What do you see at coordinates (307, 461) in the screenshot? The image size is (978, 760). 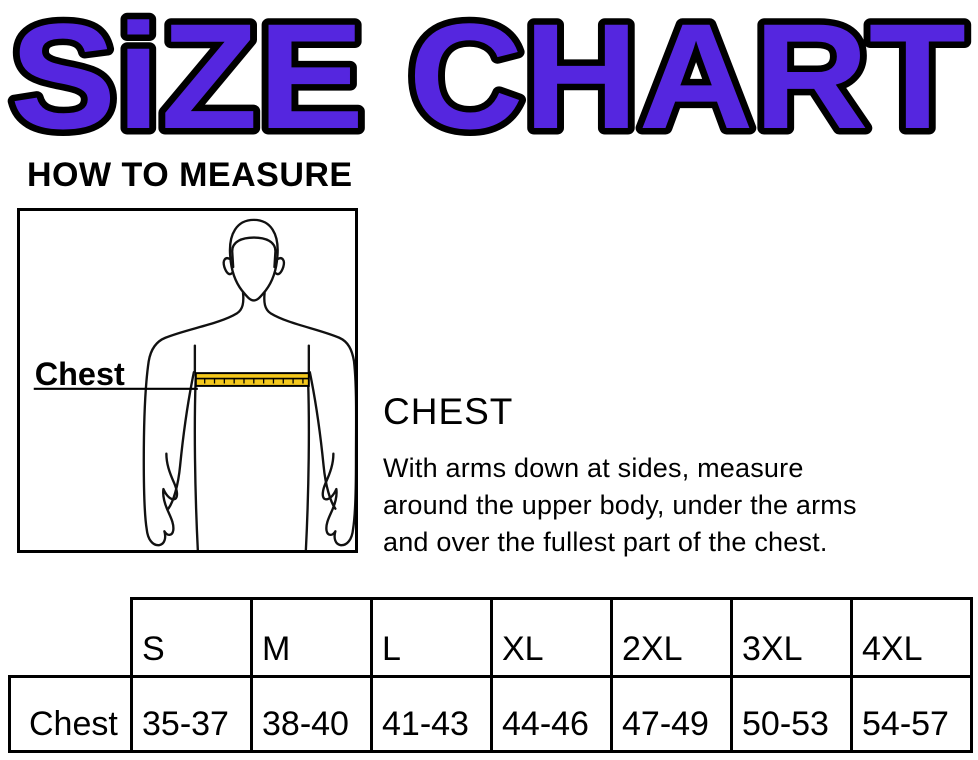 I see `right-torso-line` at bounding box center [307, 461].